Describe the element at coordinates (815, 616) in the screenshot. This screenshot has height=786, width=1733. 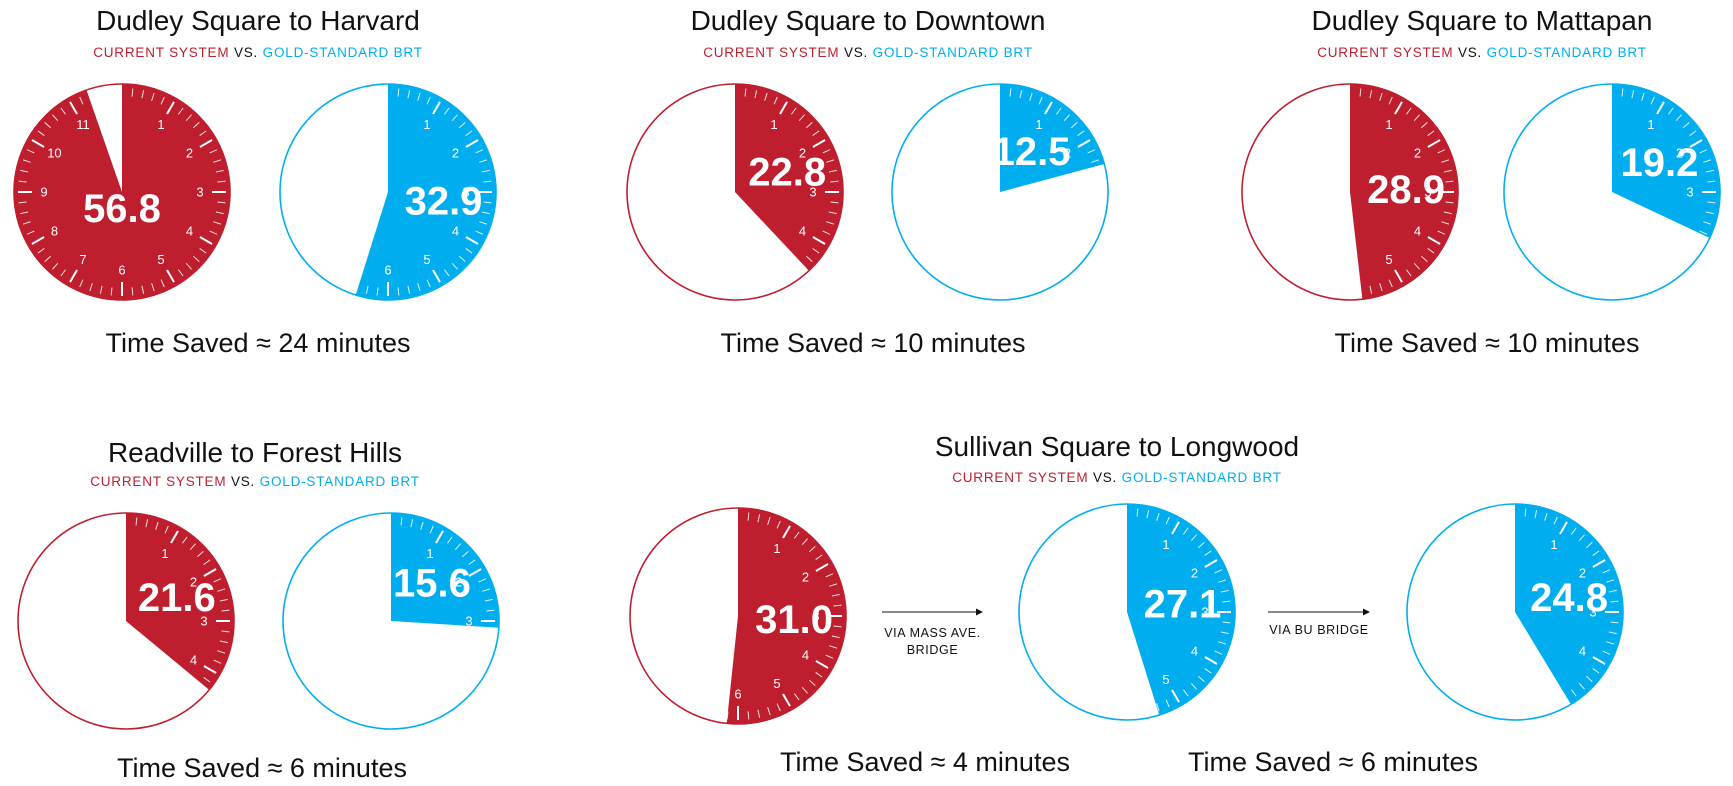
I see `hour-tick-label: 3` at that location.